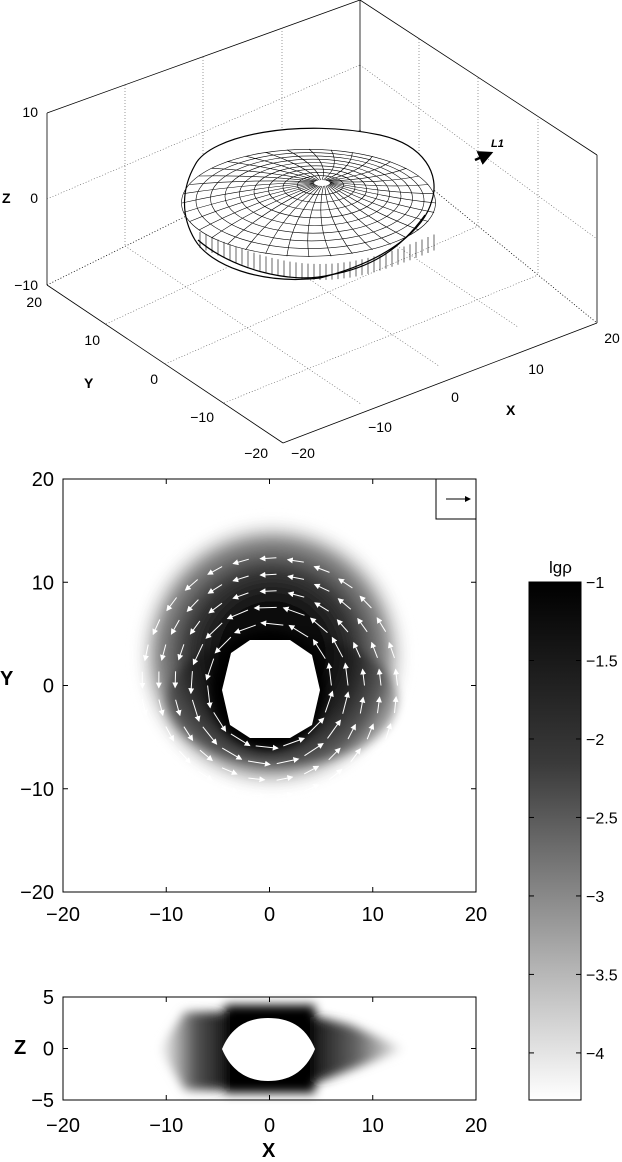 Image resolution: width=622 pixels, height=1162 pixels. What do you see at coordinates (602, 818) in the screenshot?
I see `colorbar-tick: −2.5` at bounding box center [602, 818].